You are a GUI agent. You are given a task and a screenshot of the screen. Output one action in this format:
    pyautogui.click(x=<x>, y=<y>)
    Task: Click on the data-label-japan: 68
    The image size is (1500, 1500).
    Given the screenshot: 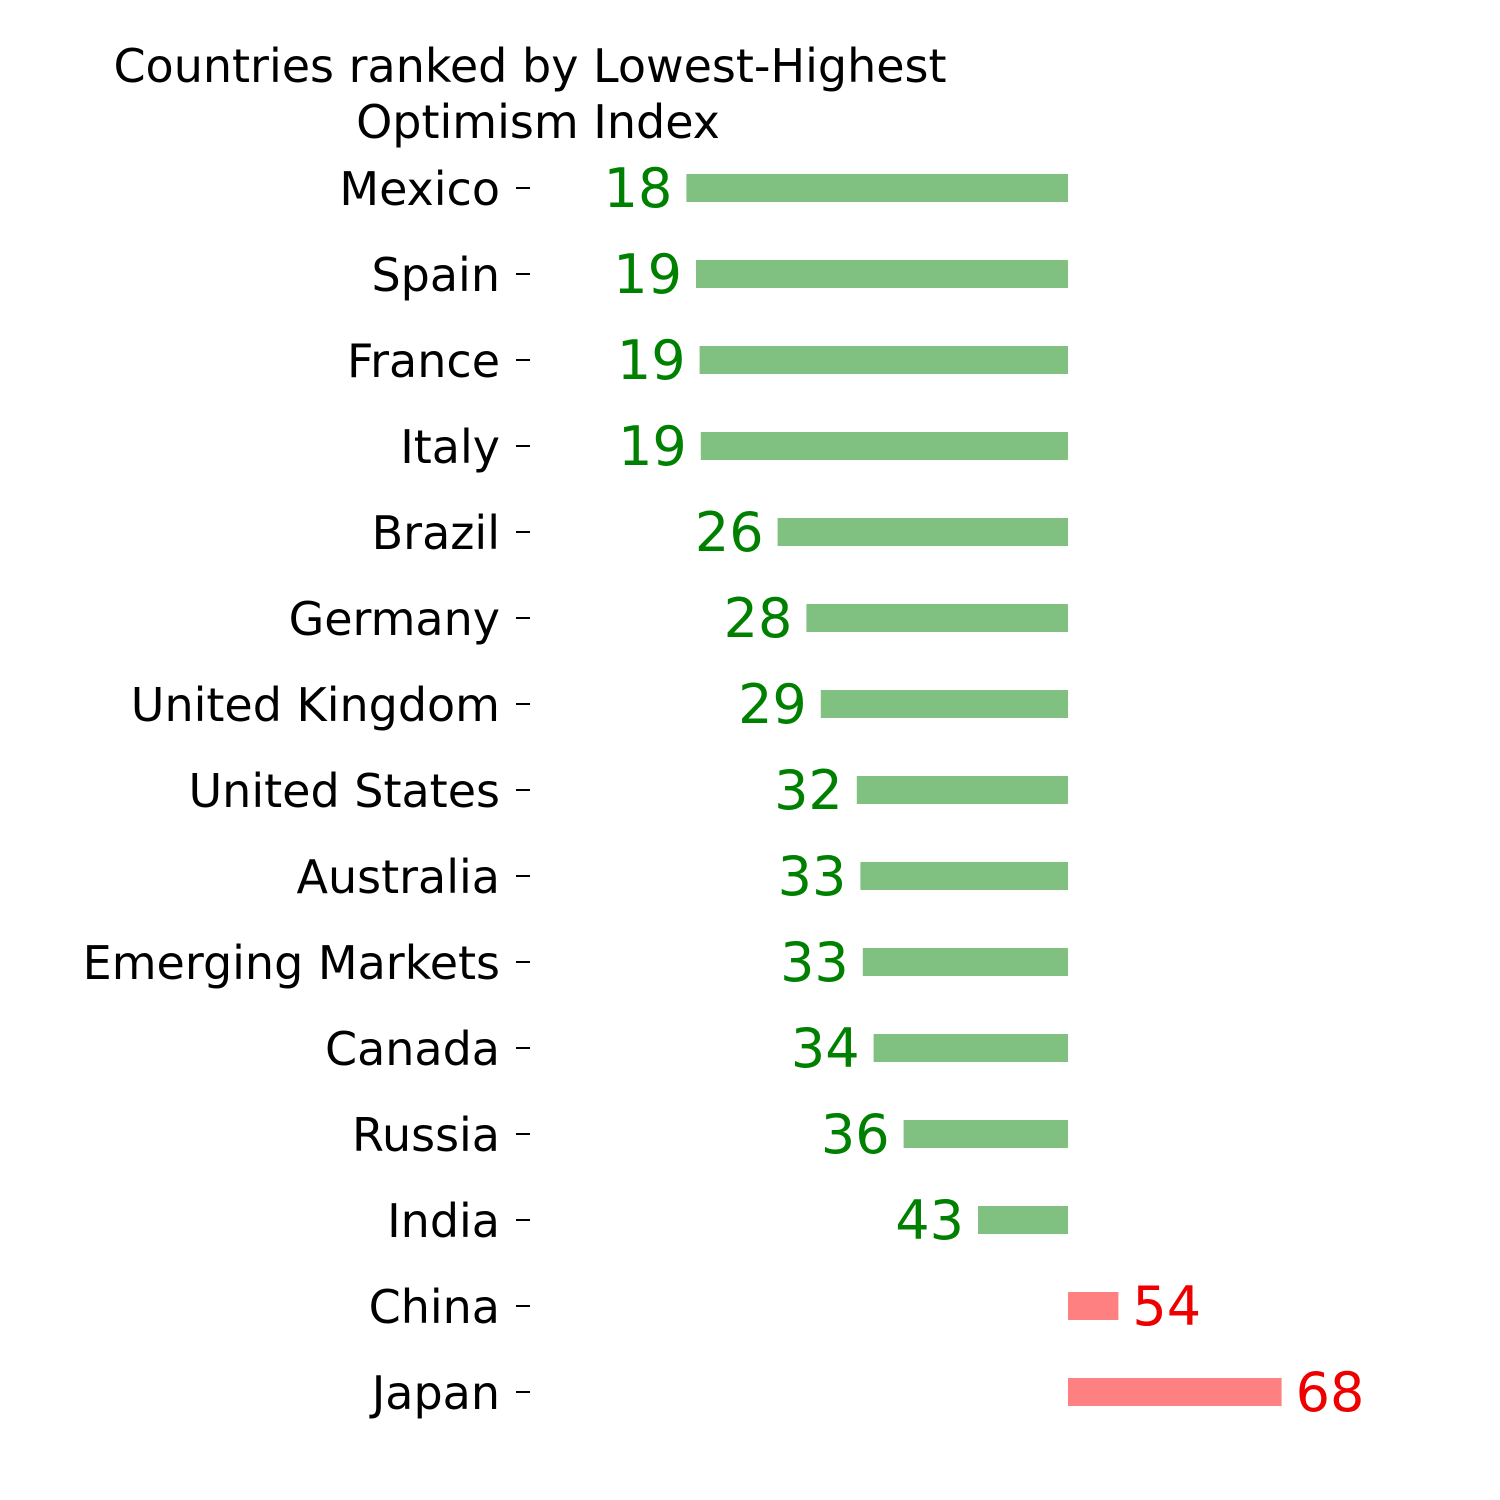 What is the action you would take?
    pyautogui.click(x=1330, y=1392)
    